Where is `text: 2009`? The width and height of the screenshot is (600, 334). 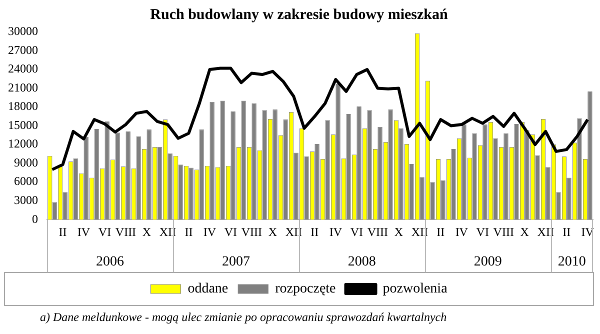 text: 2009 is located at coordinates (488, 262).